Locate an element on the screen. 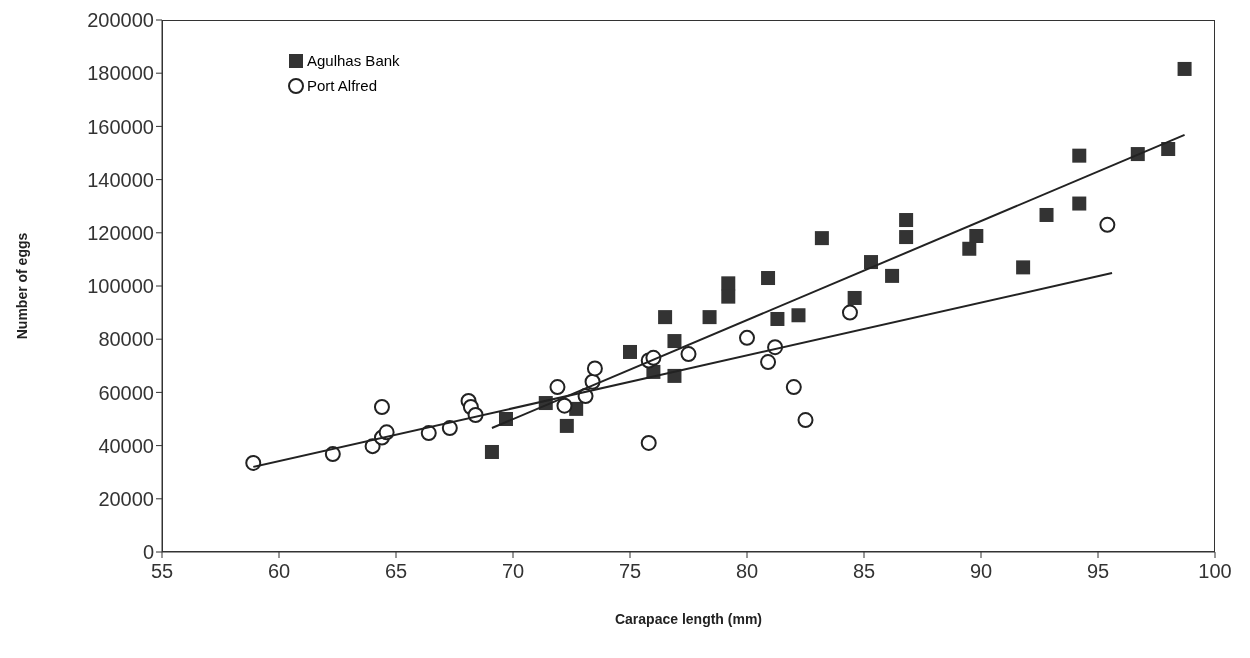 This screenshot has width=1250, height=658. legend-label: Port Alfred is located at coordinates (342, 86).